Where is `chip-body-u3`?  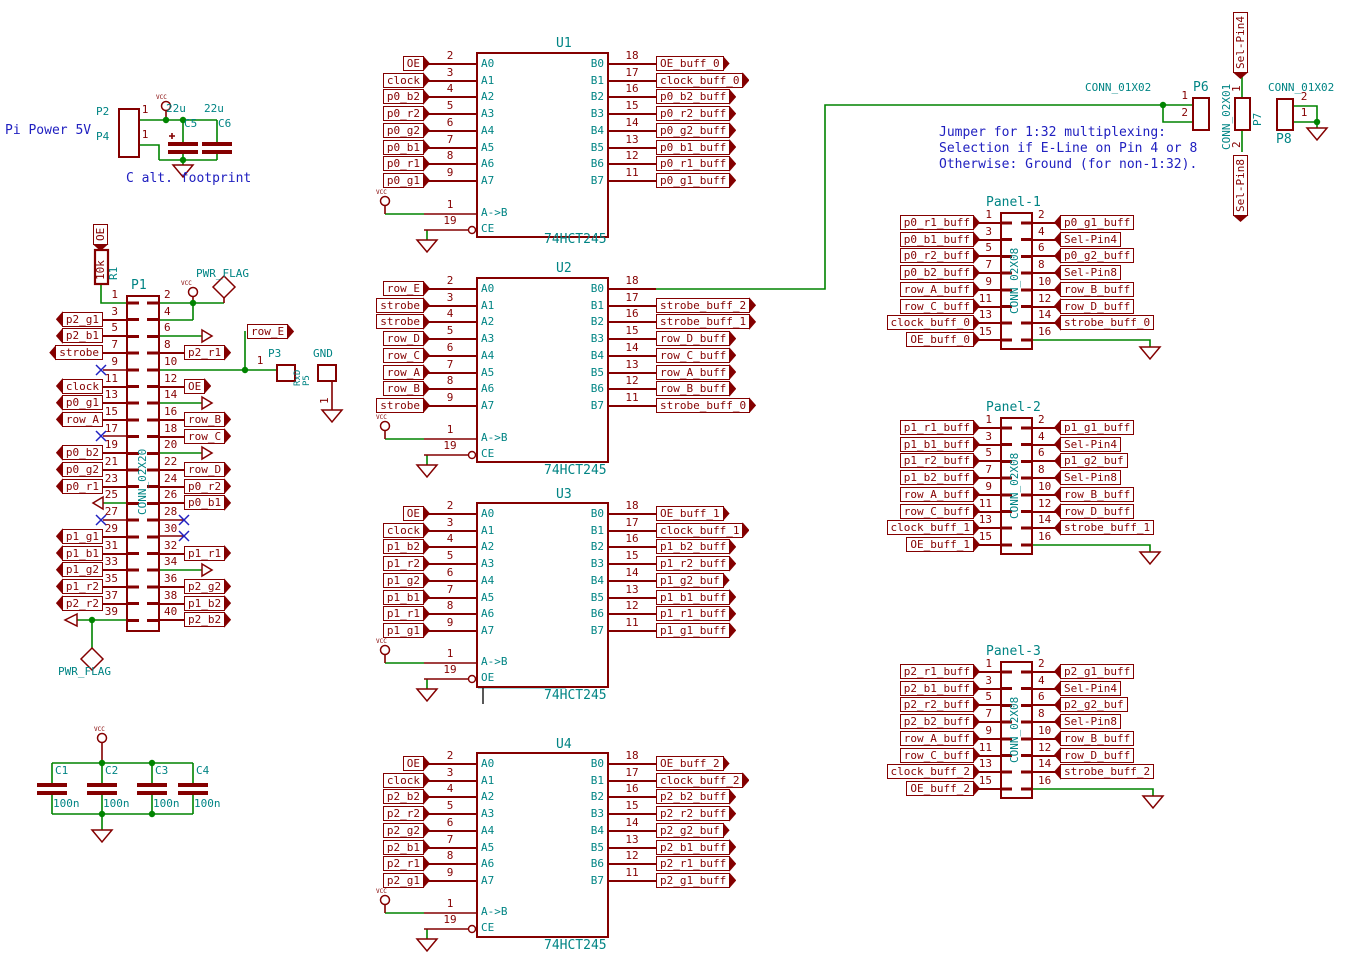
chip-body-u3 is located at coordinates (542, 595).